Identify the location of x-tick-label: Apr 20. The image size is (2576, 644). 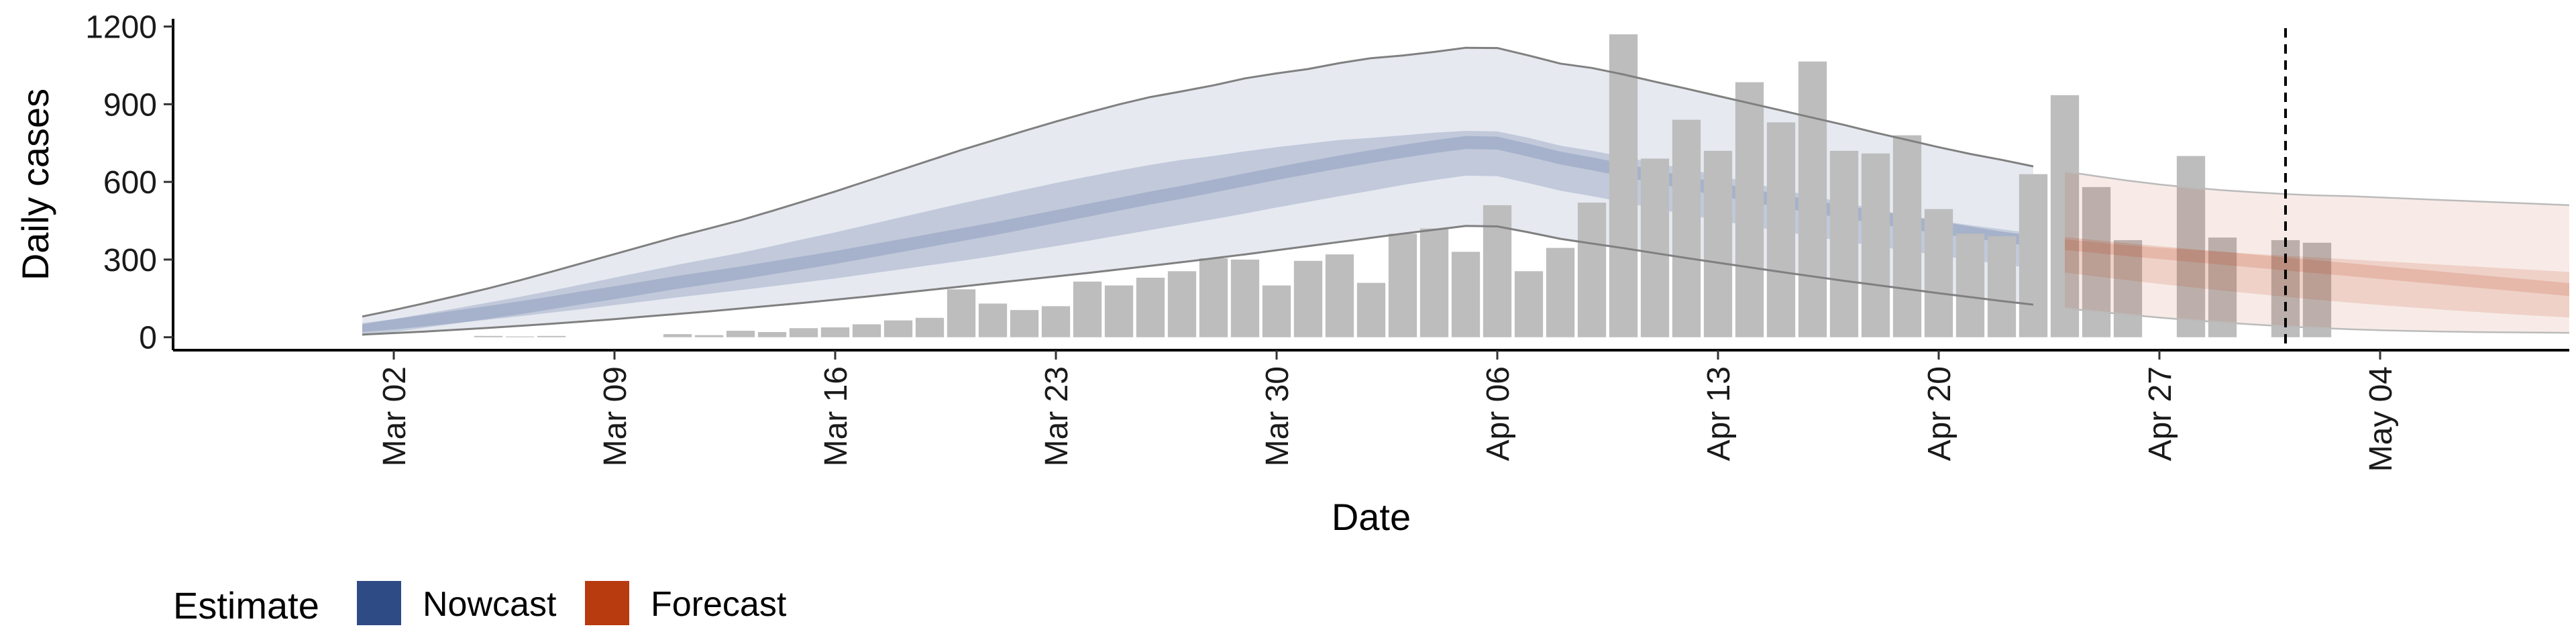
(1939, 413).